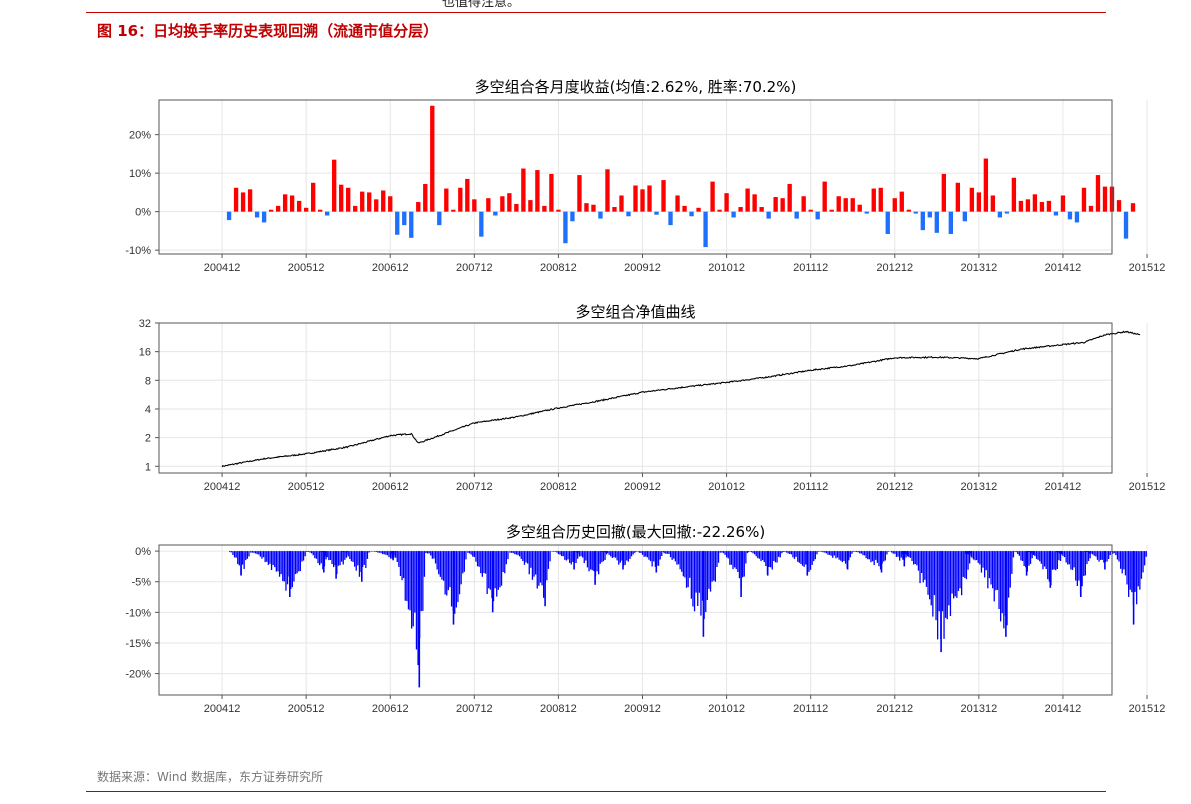 This screenshot has height=804, width=1191. What do you see at coordinates (143, 213) in the screenshot?
I see `y-tick-label: 0%` at bounding box center [143, 213].